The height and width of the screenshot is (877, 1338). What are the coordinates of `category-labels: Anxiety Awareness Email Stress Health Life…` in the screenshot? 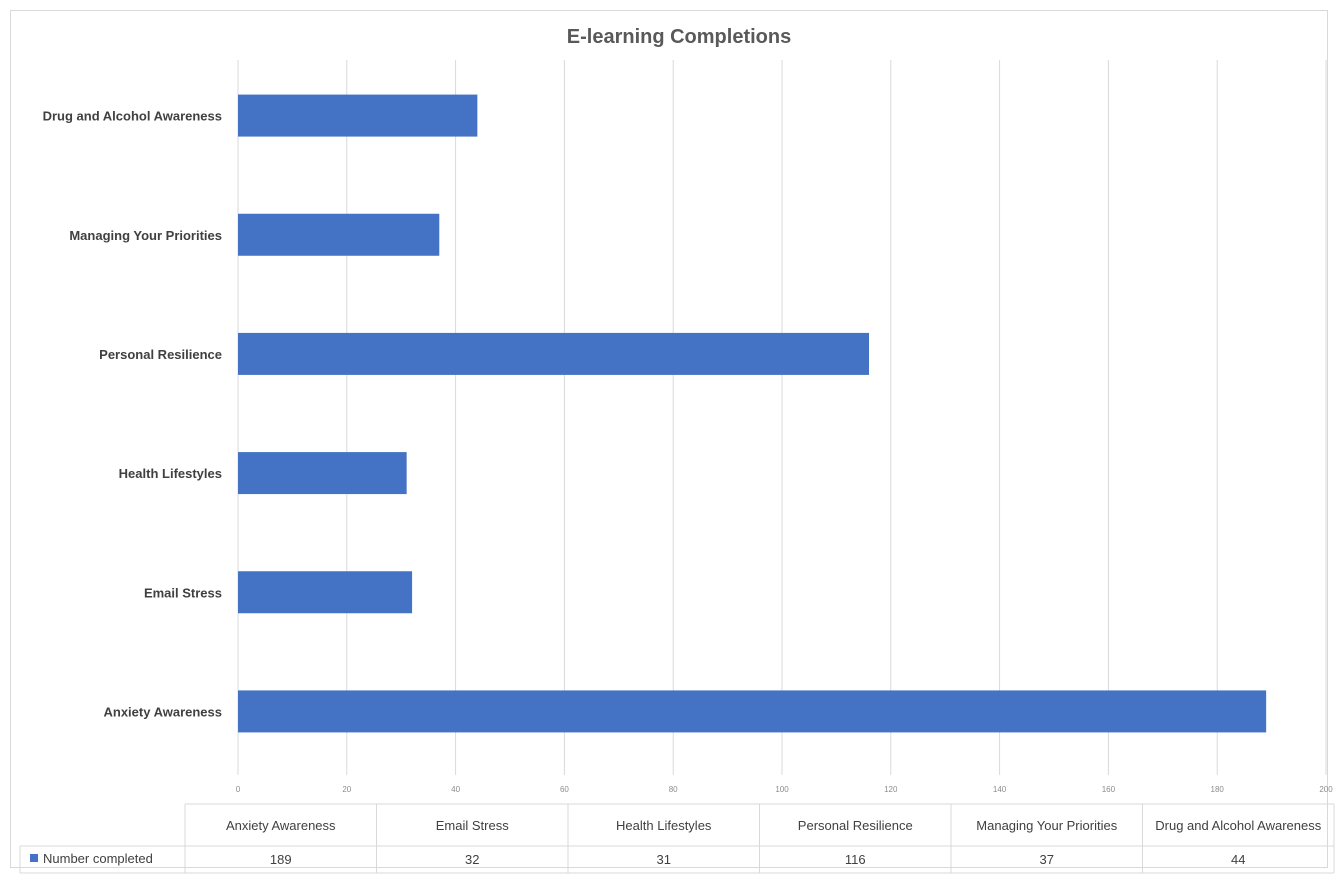 It's located at (132, 414).